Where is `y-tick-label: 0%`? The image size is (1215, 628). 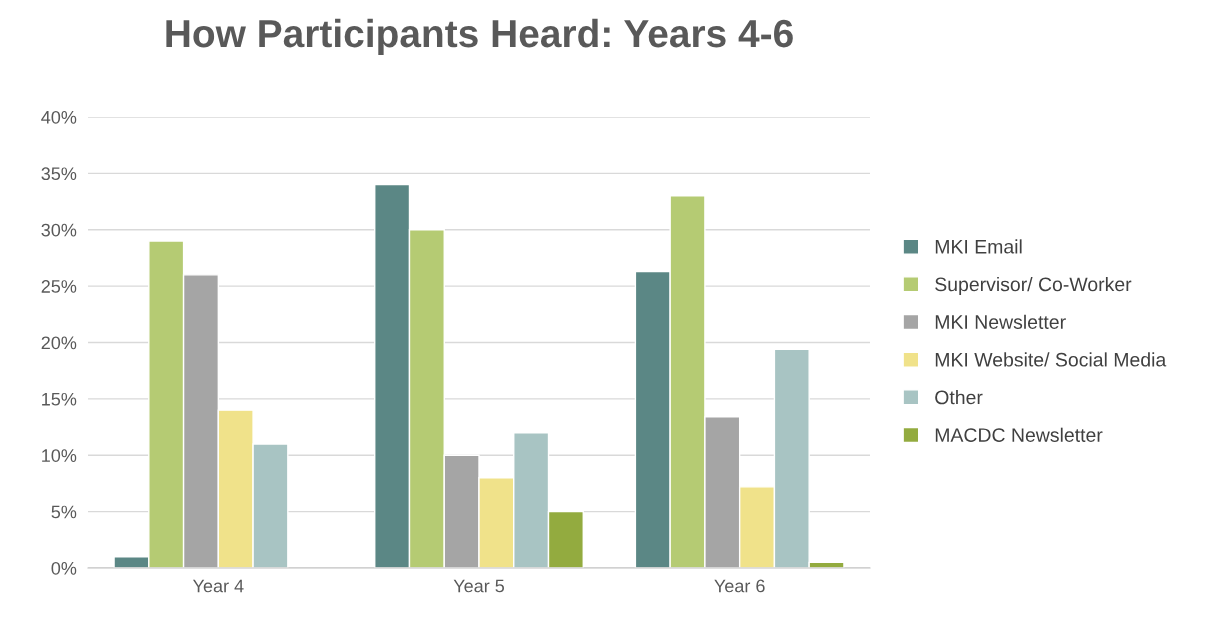
y-tick-label: 0% is located at coordinates (64, 568).